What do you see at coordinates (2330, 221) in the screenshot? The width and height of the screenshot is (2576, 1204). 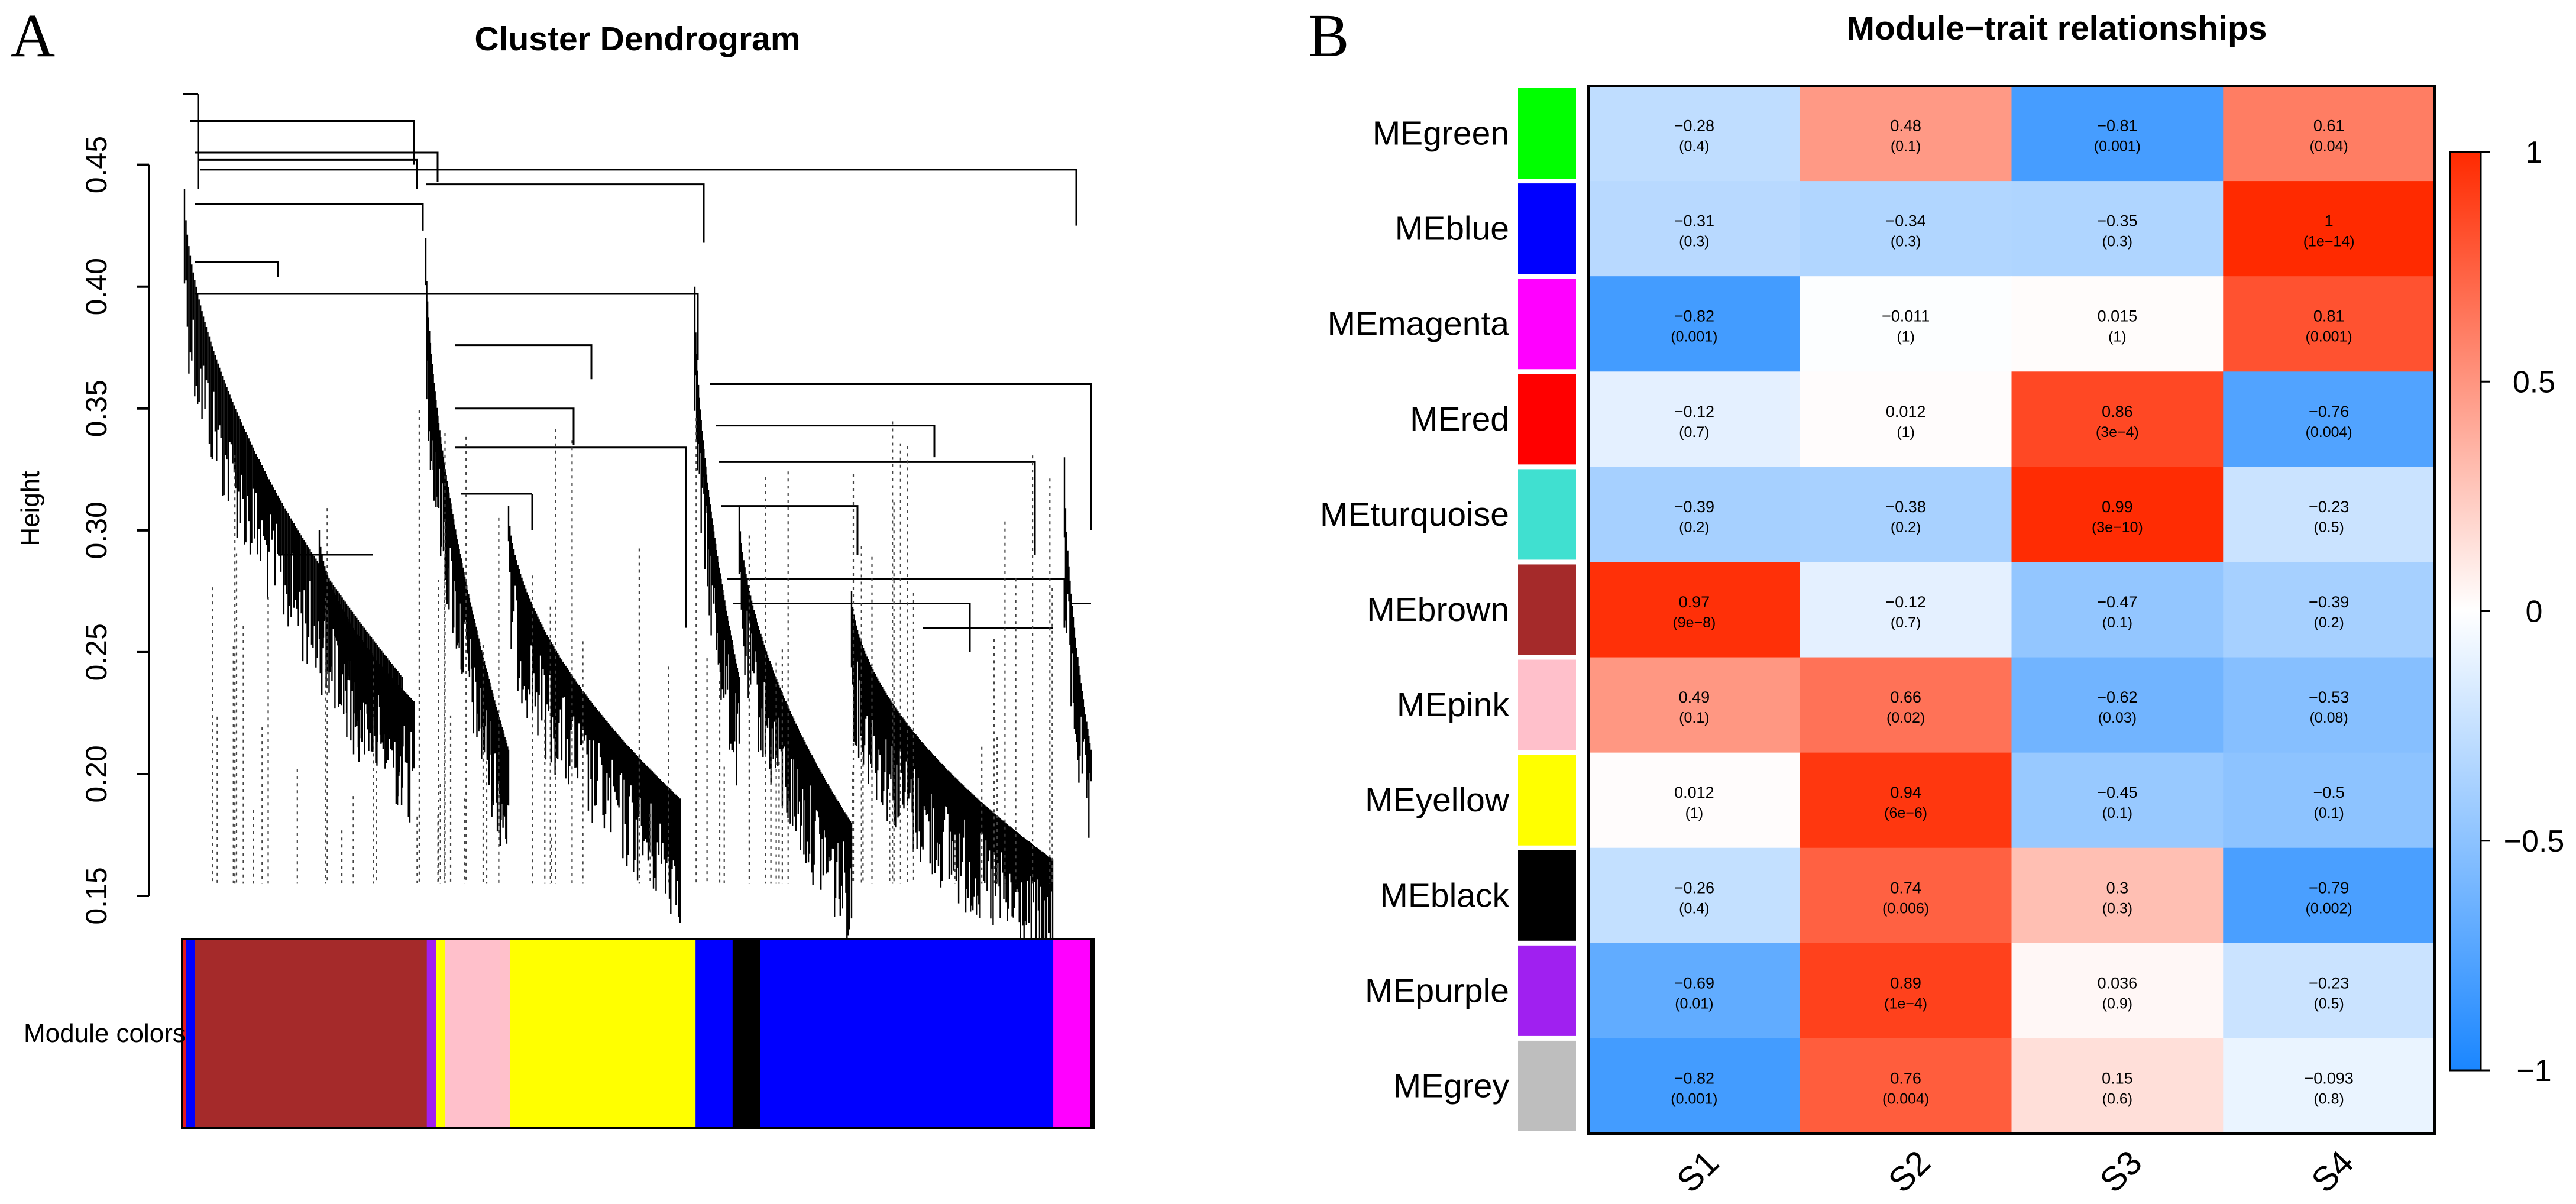 I see `cell-correlation: 1` at bounding box center [2330, 221].